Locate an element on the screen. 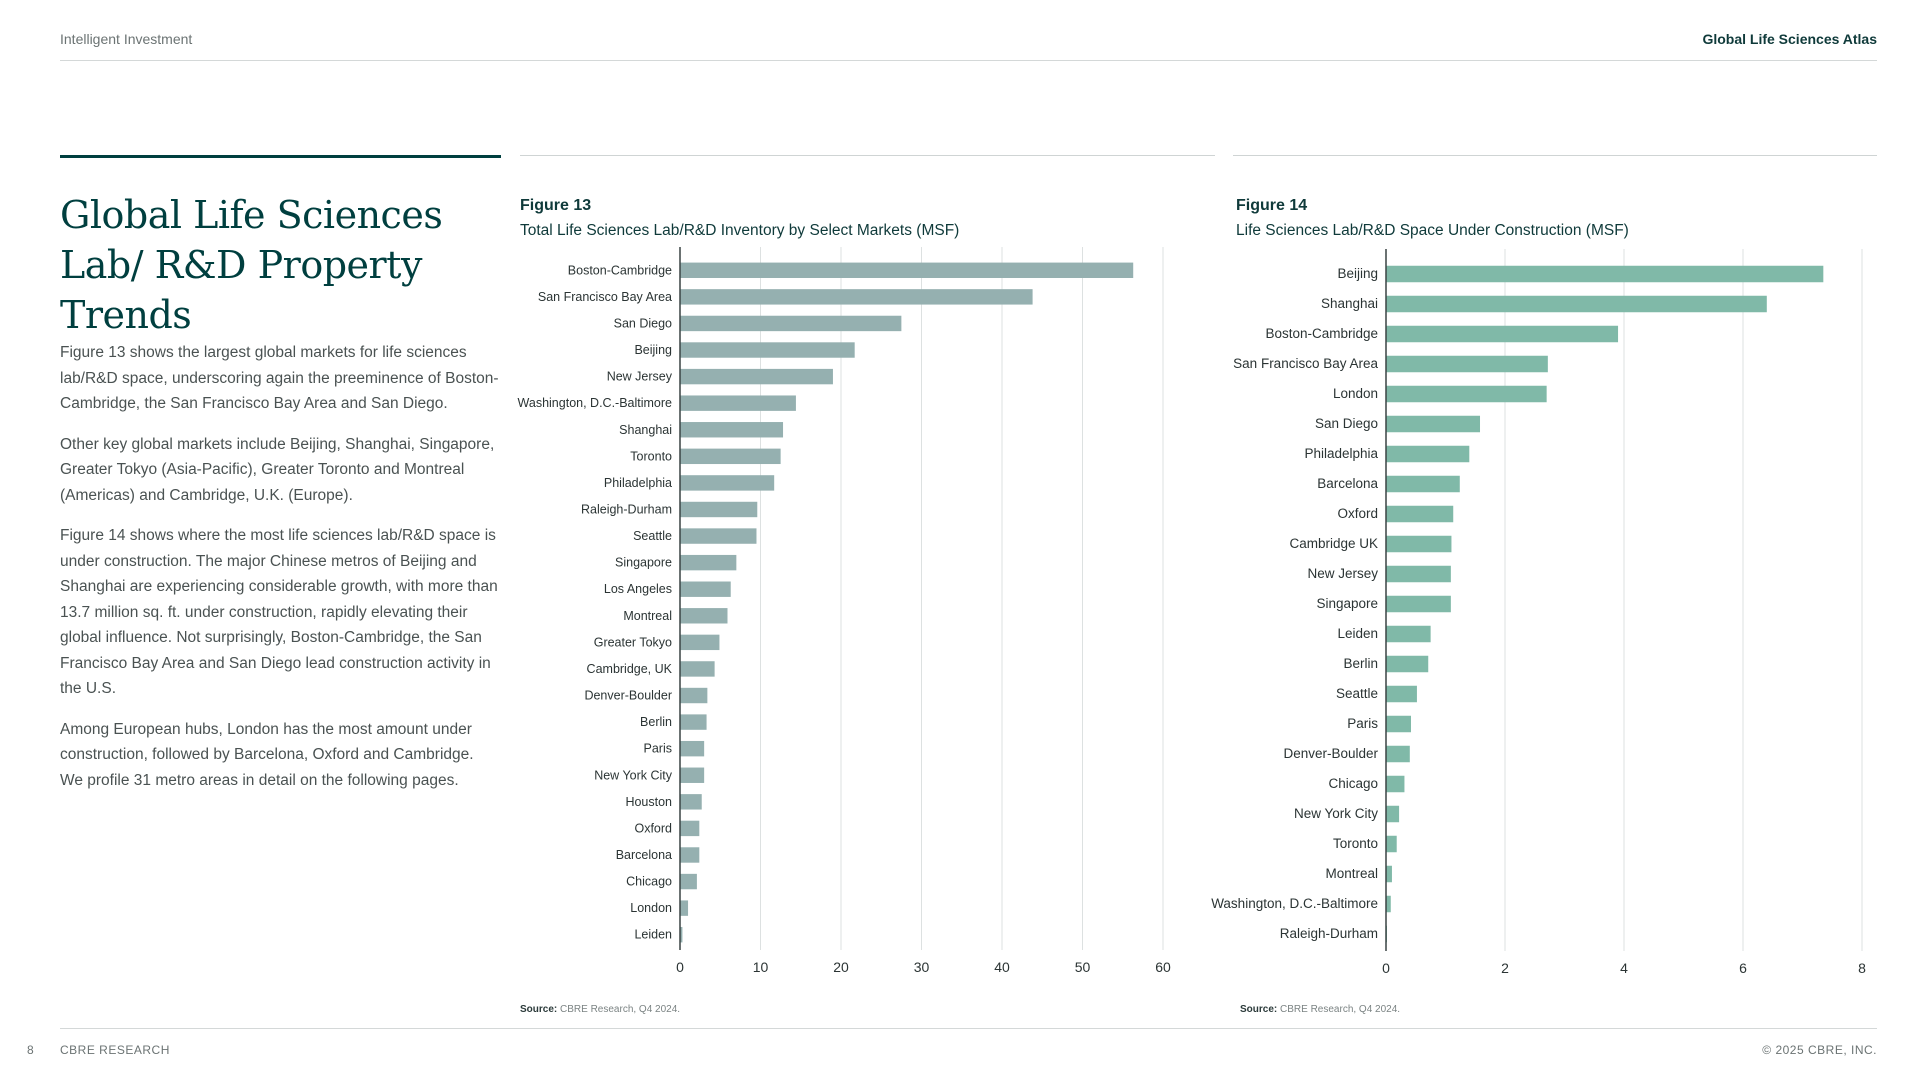  fig14-category-label: Boston-Cambridge is located at coordinates (1321, 333).